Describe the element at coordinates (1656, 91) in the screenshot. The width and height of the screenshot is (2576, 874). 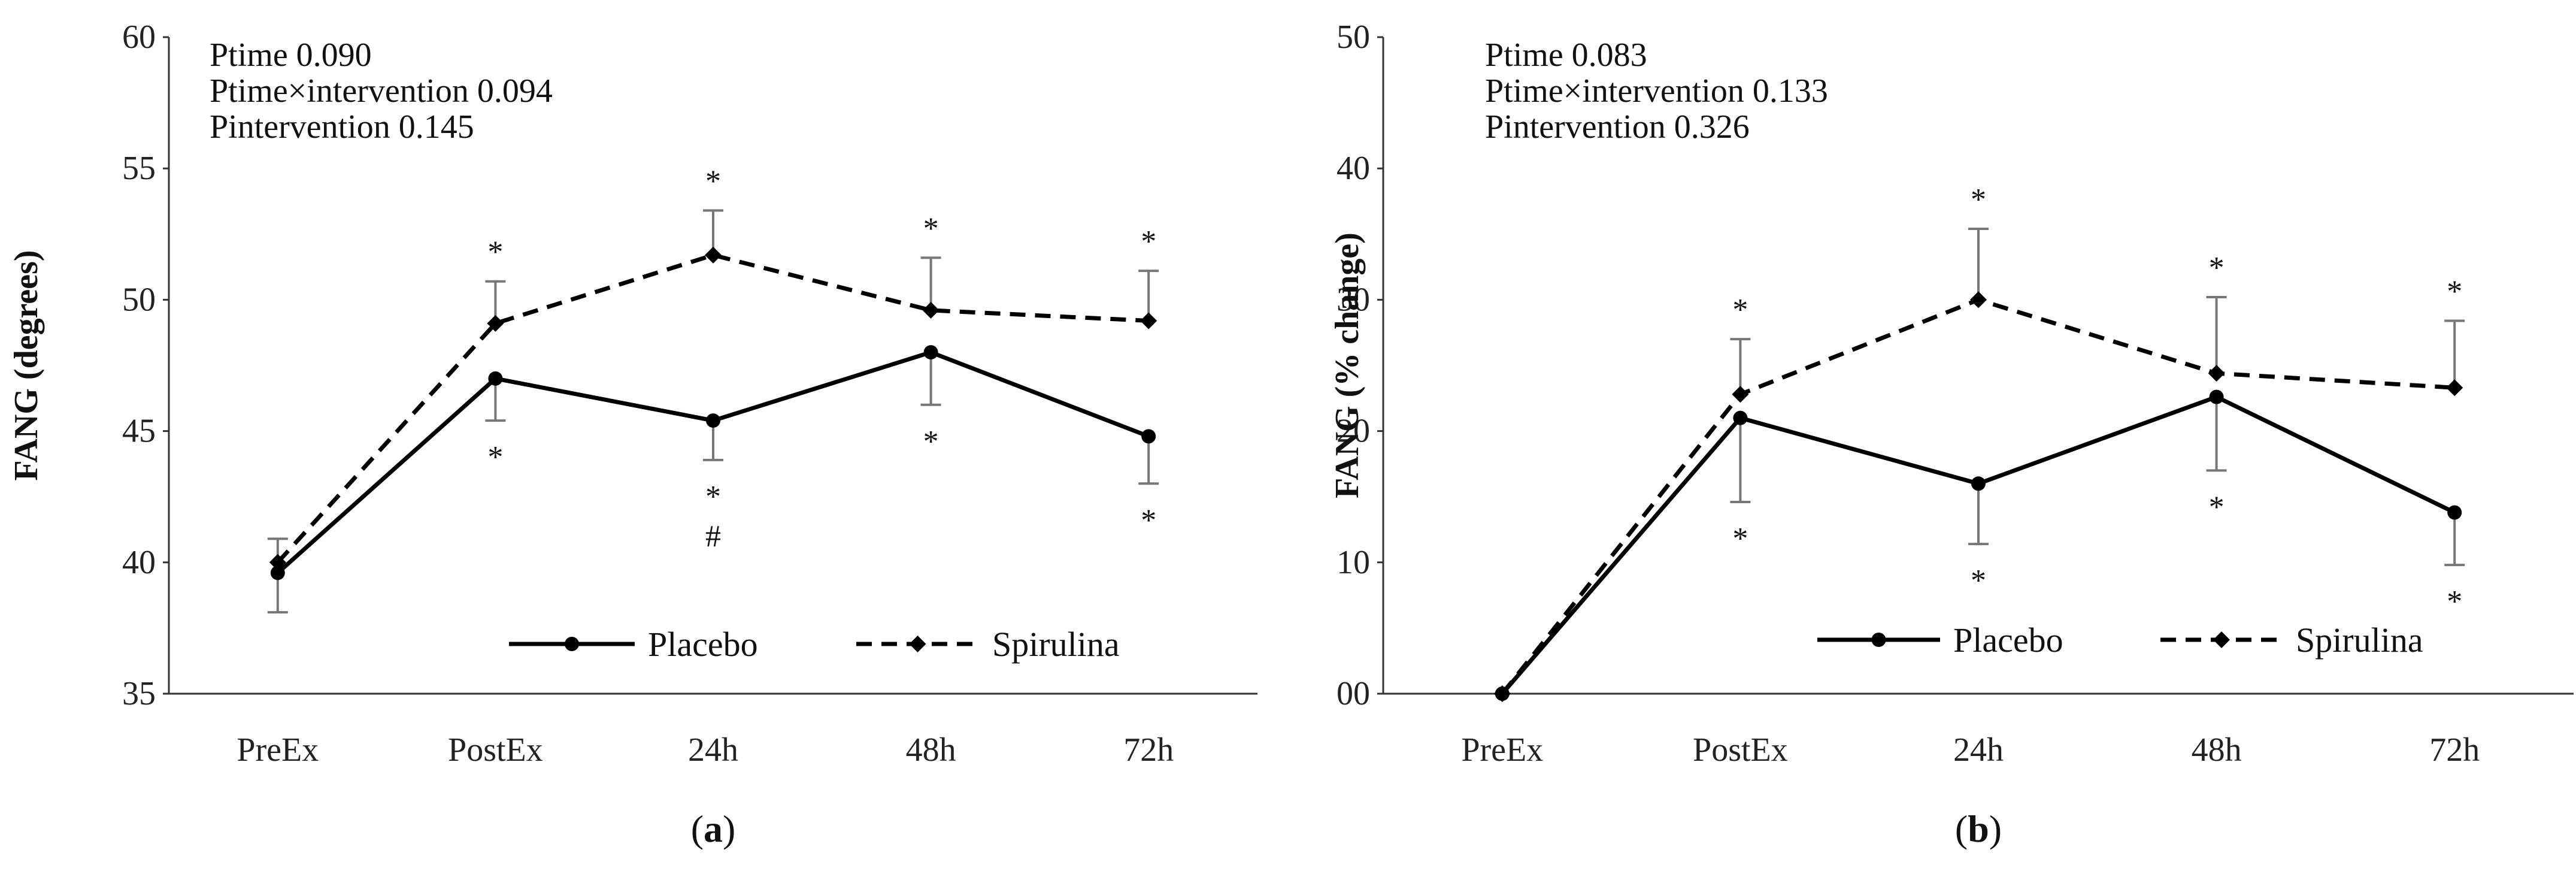
I see `p-value-annotation: Ptime×intervention 0.133` at that location.